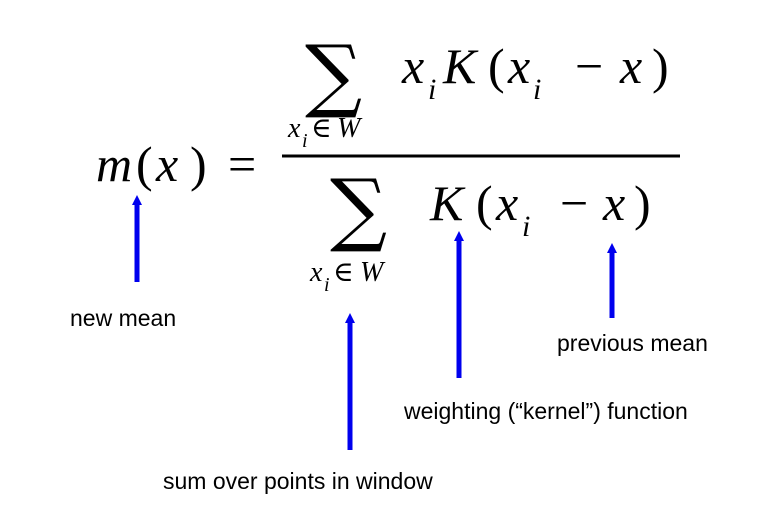  What do you see at coordinates (321, 128) in the screenshot?
I see `numerator-sub-in: ∈` at bounding box center [321, 128].